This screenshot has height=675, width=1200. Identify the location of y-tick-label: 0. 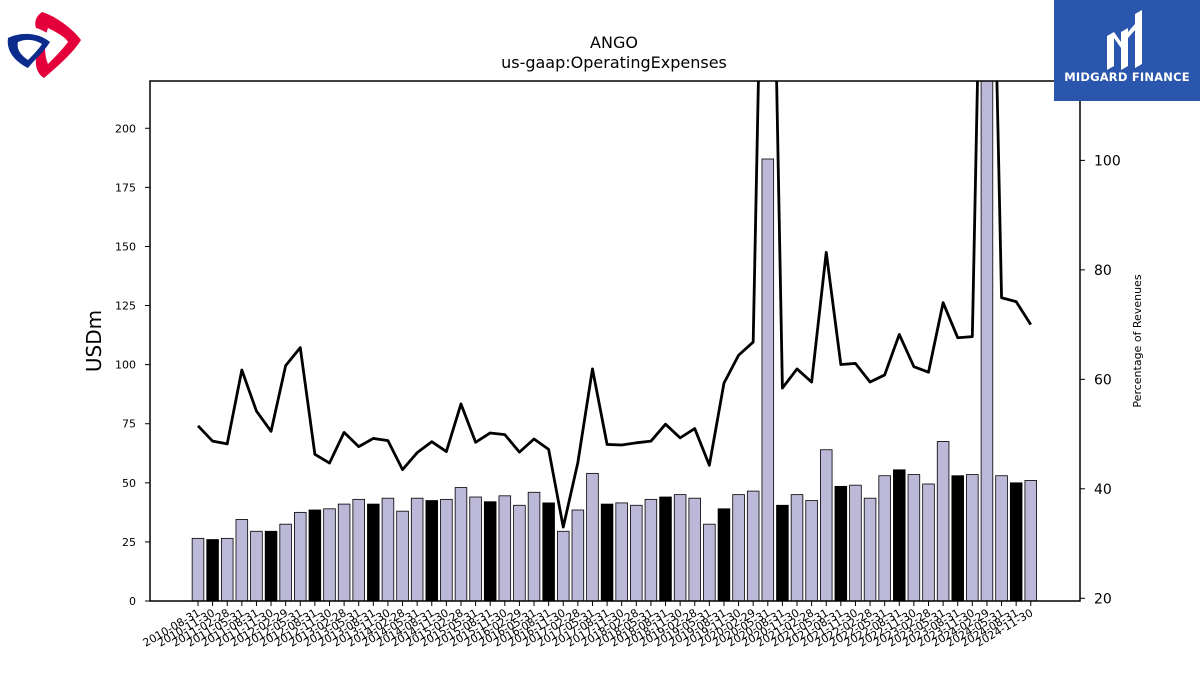
(132, 601).